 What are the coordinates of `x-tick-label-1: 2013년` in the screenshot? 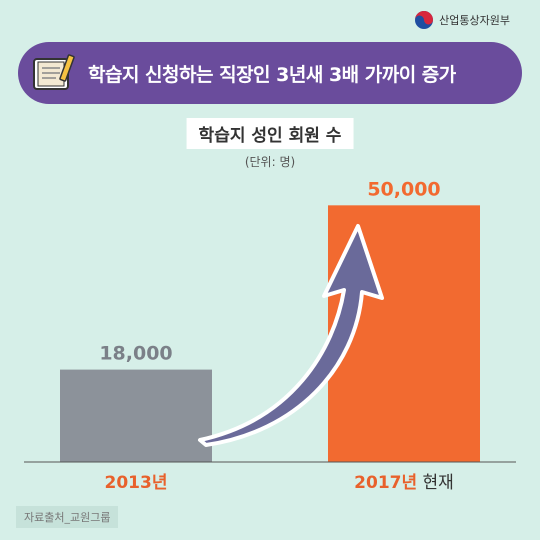 It's located at (136, 483).